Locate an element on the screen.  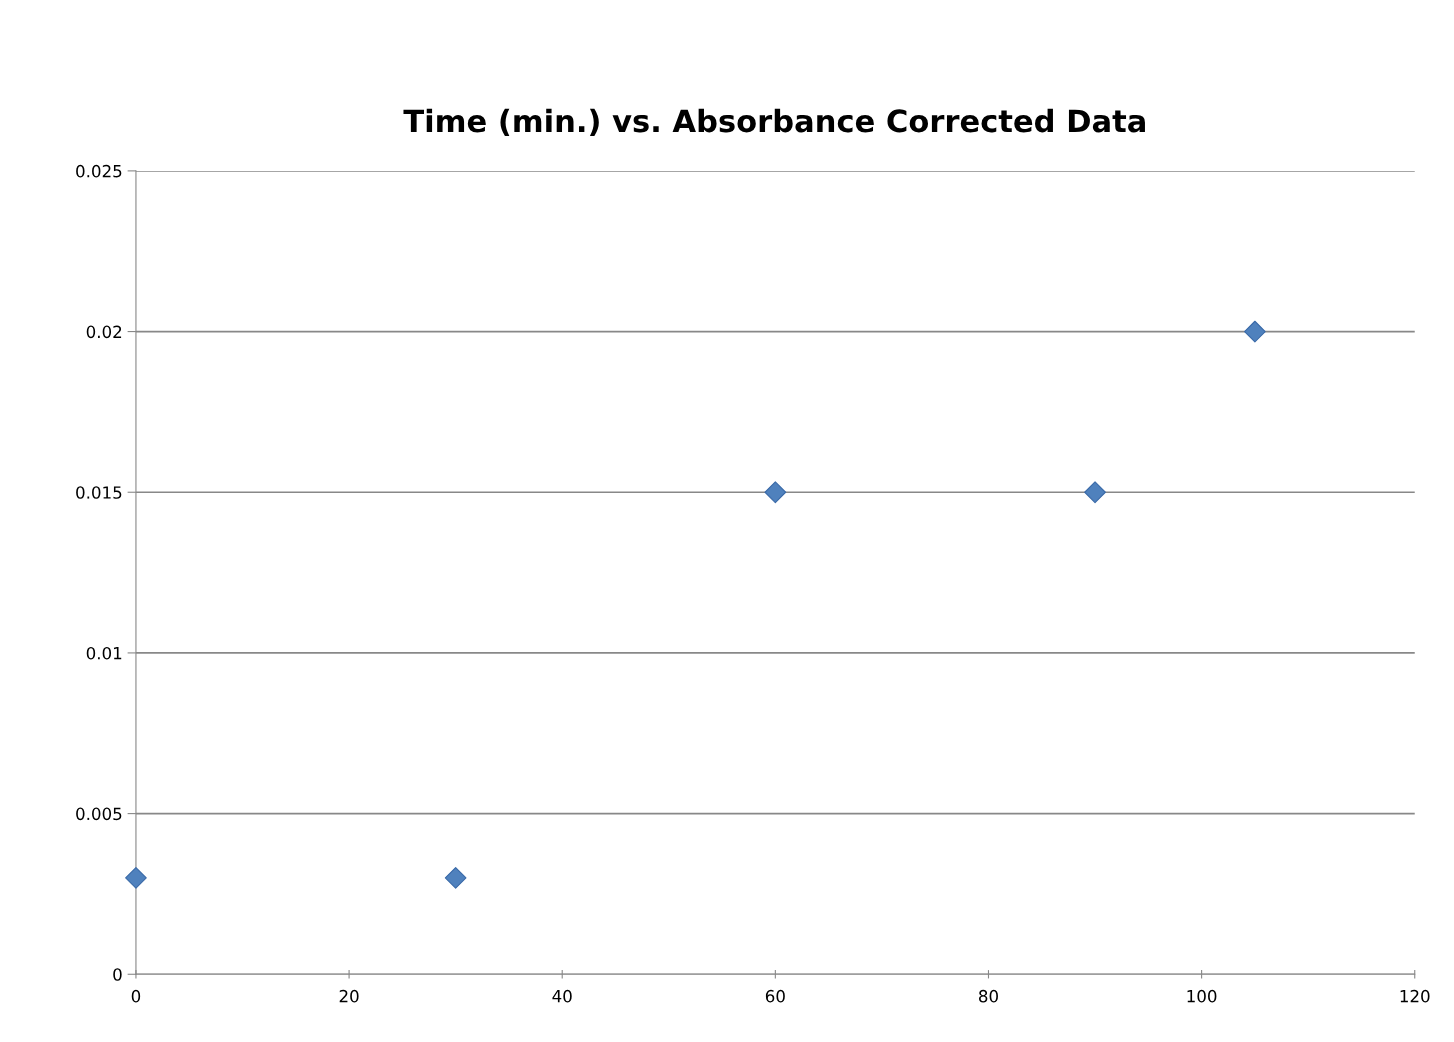
chart-title: Time (min.) vs. Absorbance Corrected Data is located at coordinates (774, 122).